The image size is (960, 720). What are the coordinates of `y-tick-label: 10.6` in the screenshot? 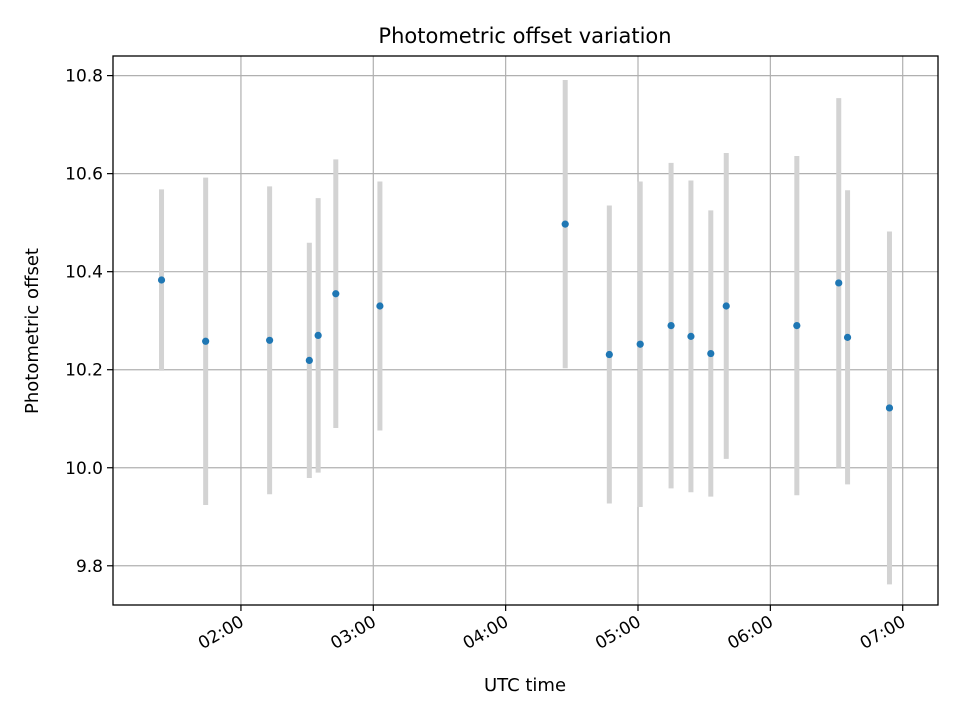 It's located at (84, 175).